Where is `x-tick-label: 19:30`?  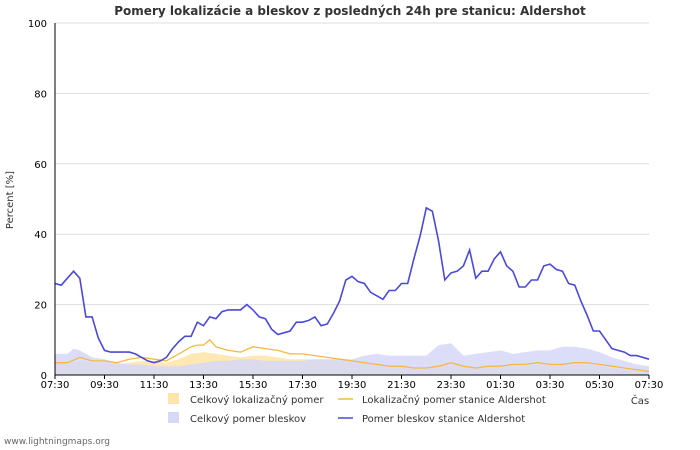 x-tick-label: 19:30 is located at coordinates (352, 385).